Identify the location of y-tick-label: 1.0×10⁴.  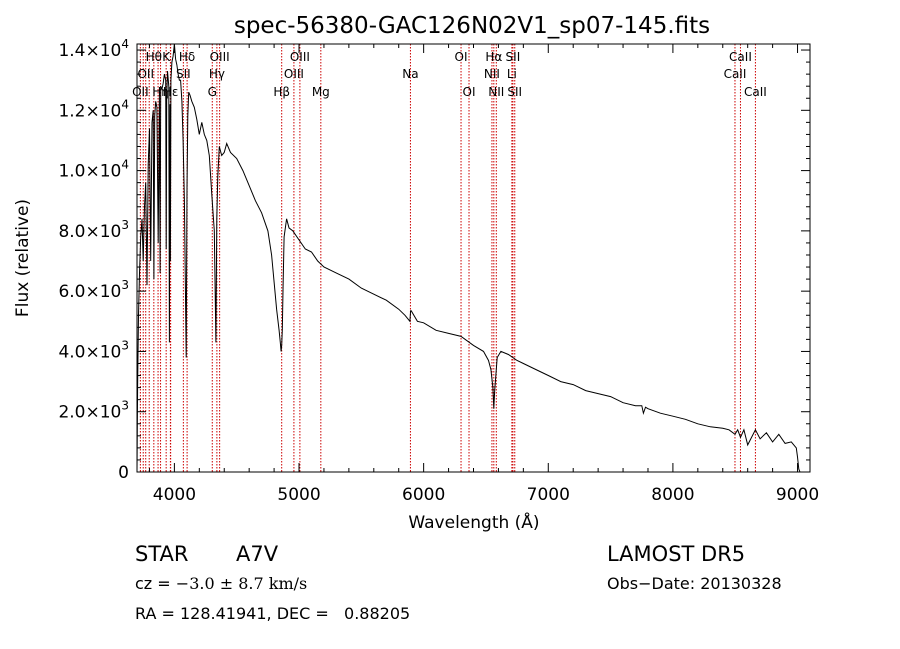
(93, 170).